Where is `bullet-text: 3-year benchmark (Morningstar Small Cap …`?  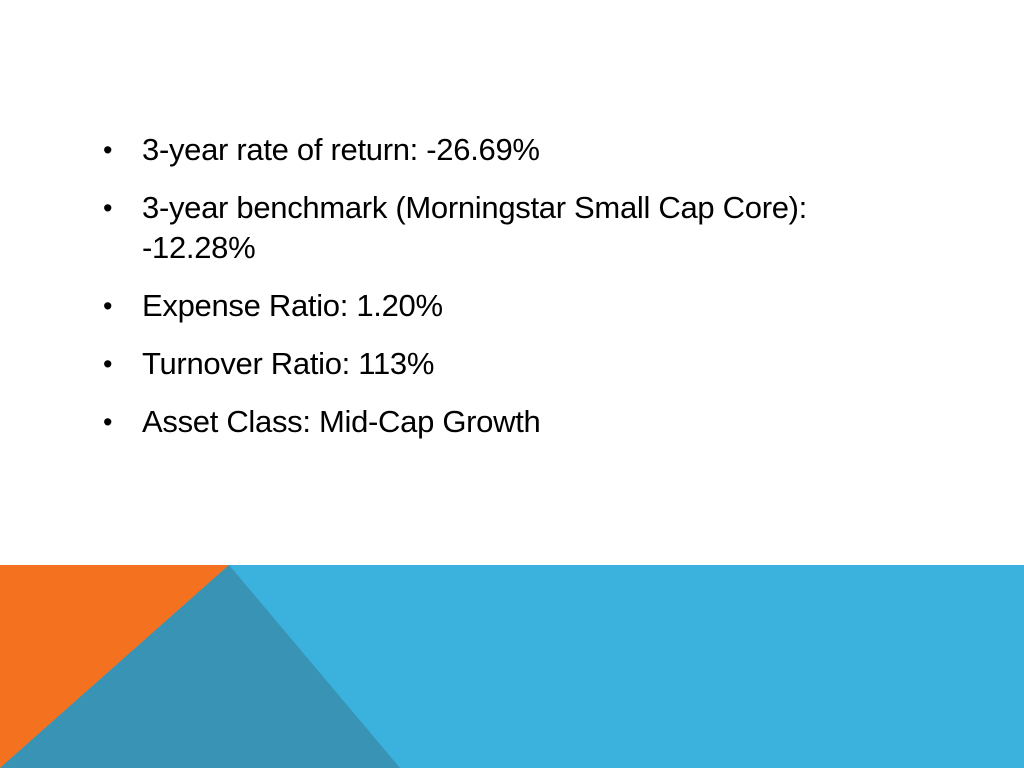
bullet-text: 3-year benchmark (Morningstar Small Cap … is located at coordinates (474, 227).